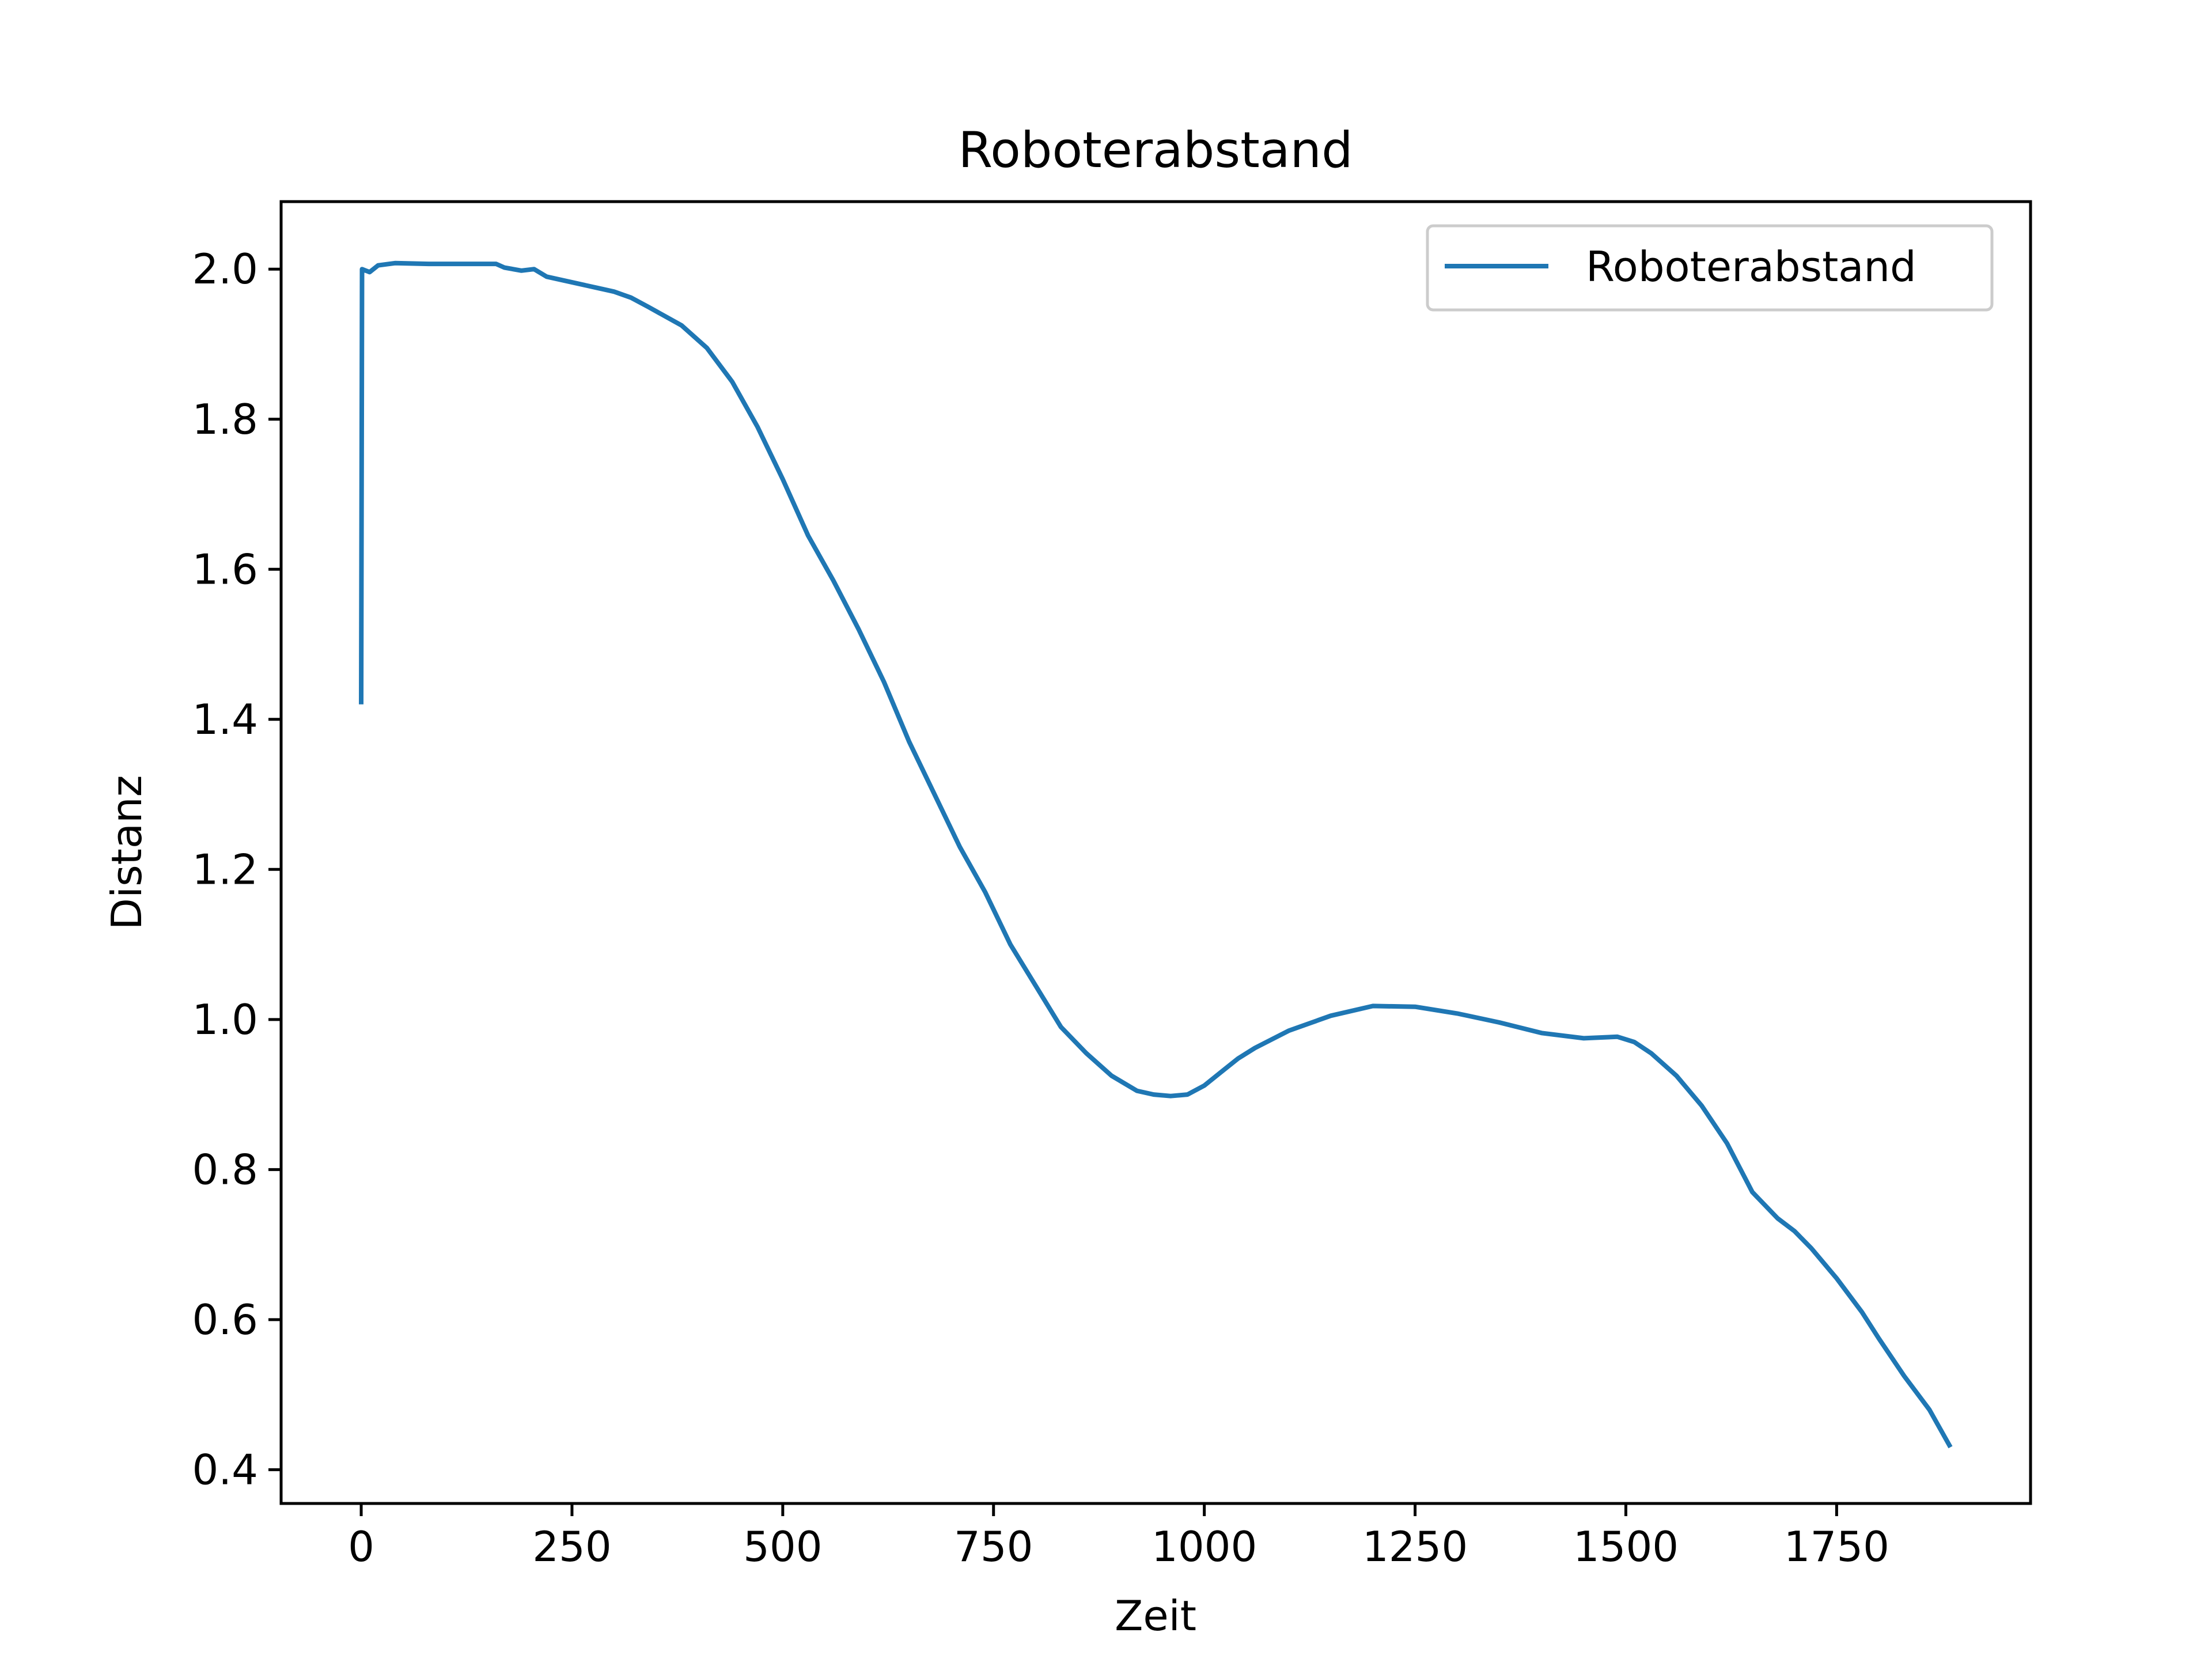  What do you see at coordinates (225, 569) in the screenshot?
I see `y-tick-label: 1.6` at bounding box center [225, 569].